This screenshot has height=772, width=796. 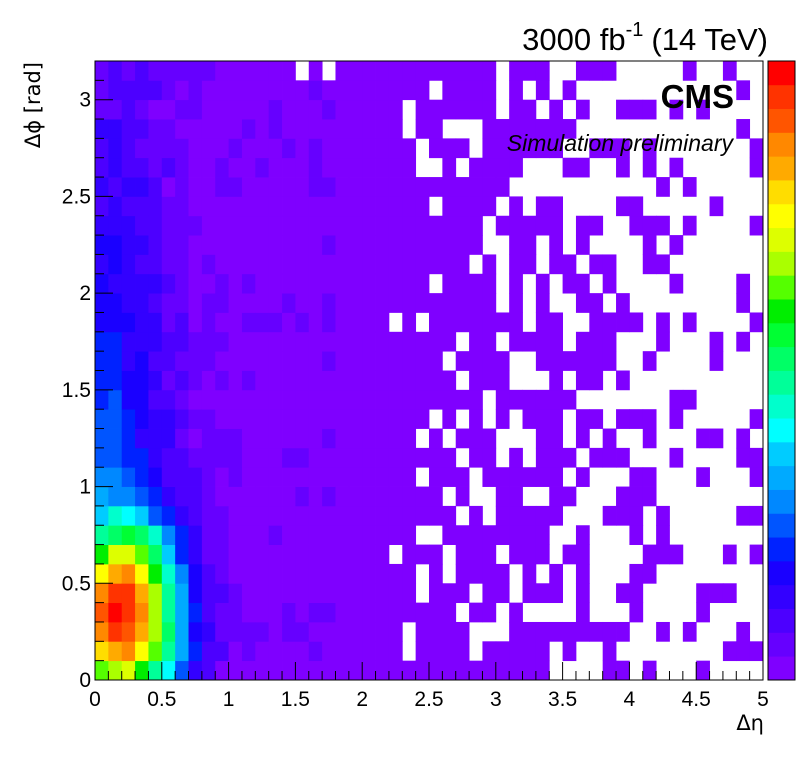 I want to click on cms-label: CMS, so click(x=697, y=96).